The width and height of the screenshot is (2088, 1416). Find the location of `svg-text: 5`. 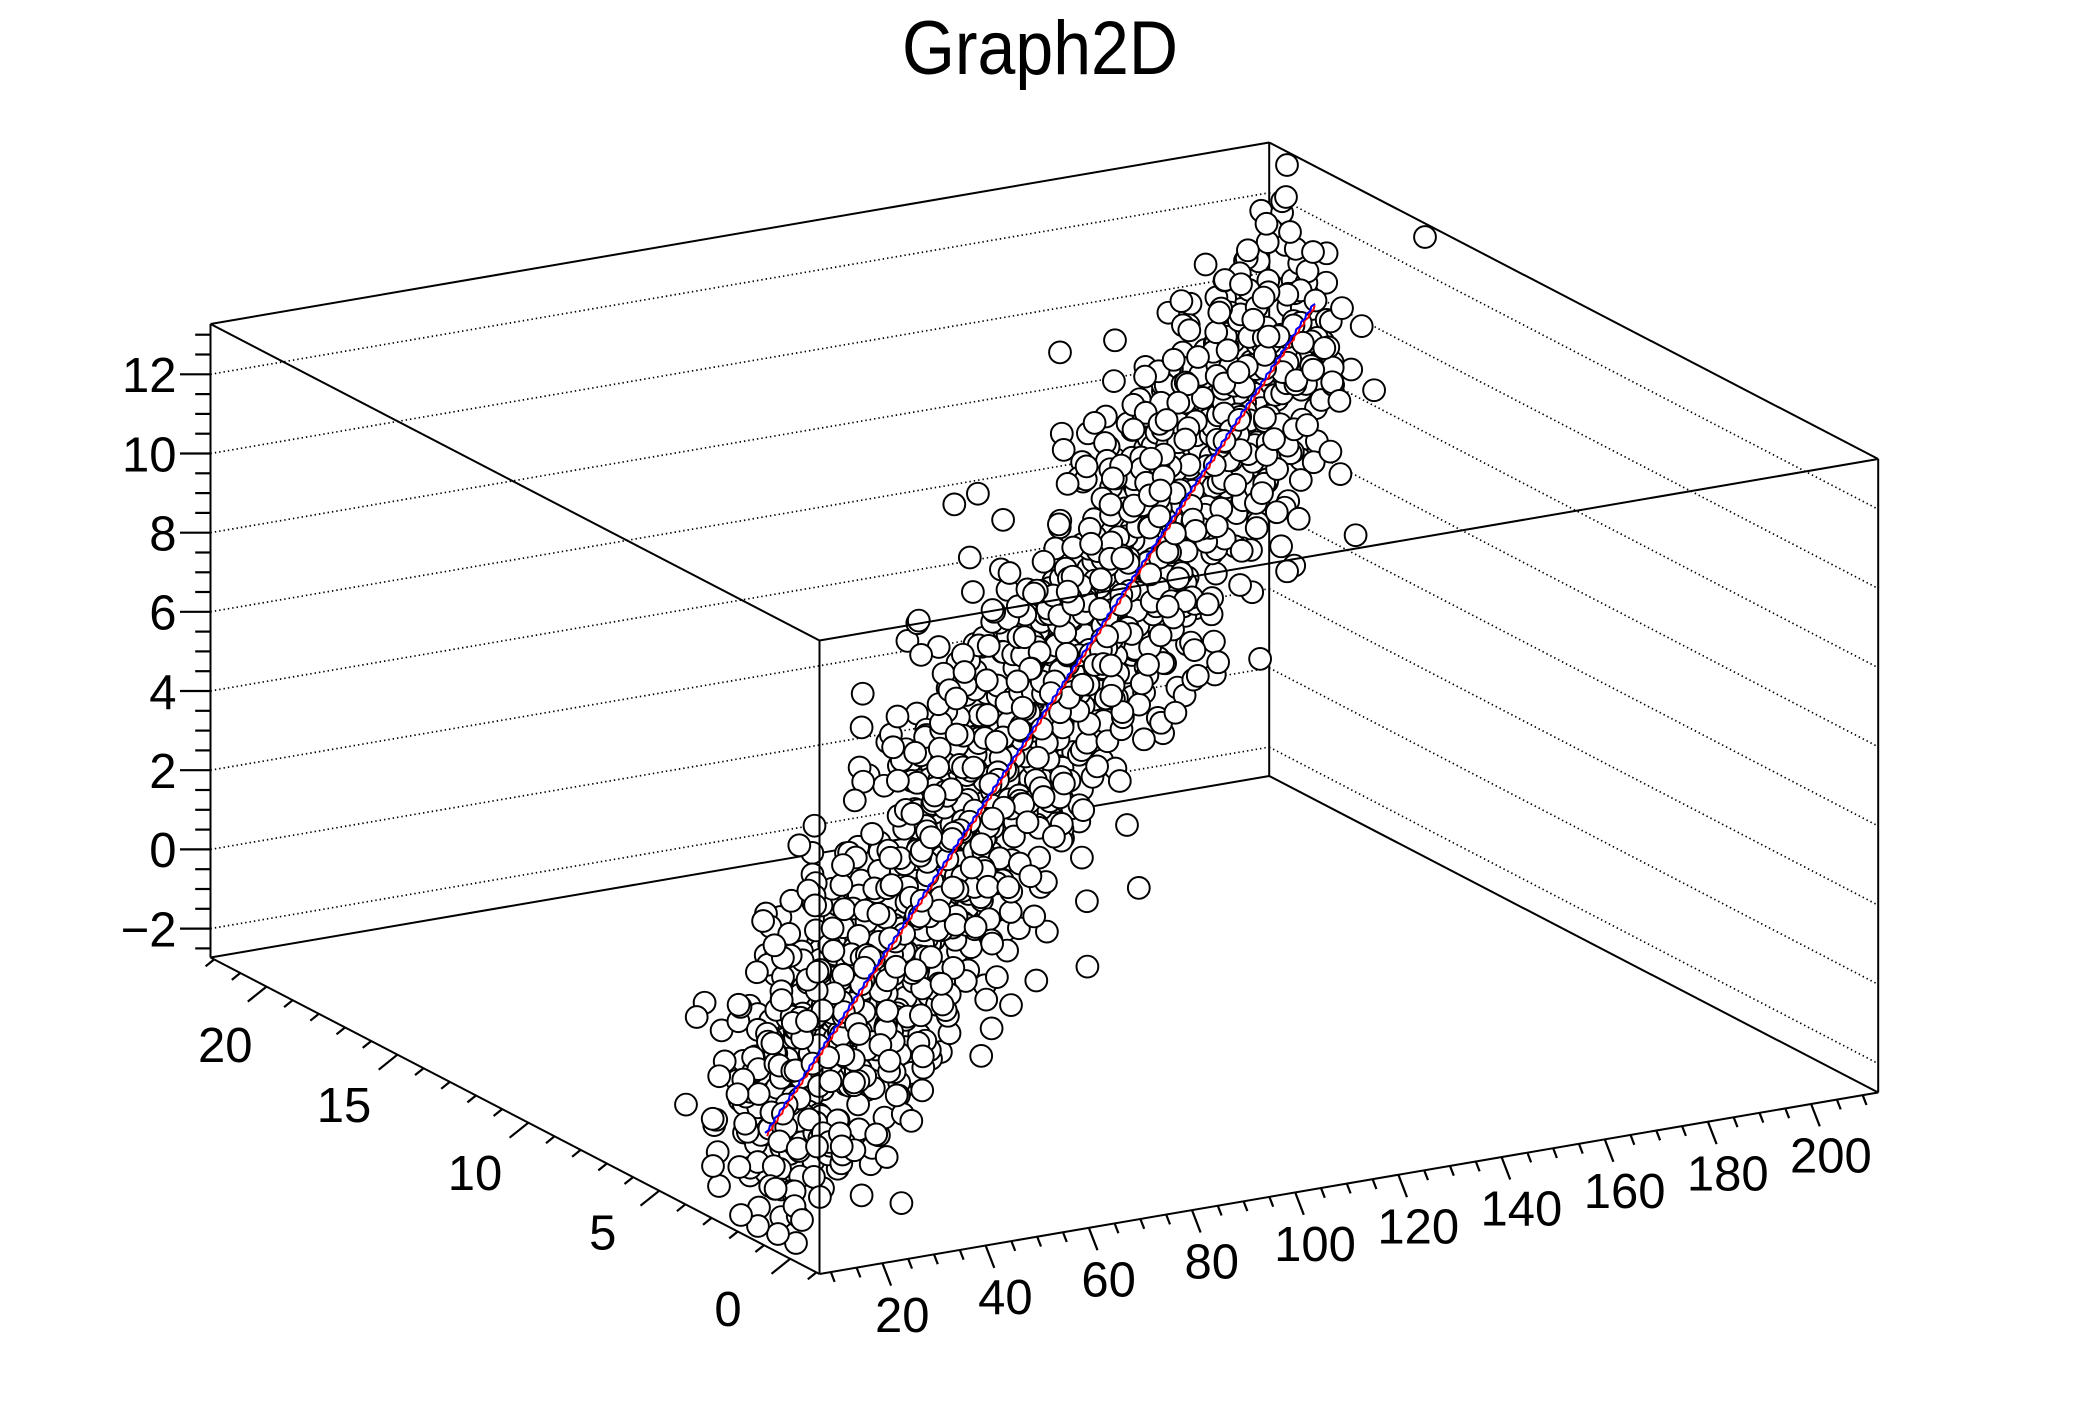

svg-text: 5 is located at coordinates (602, 1234).